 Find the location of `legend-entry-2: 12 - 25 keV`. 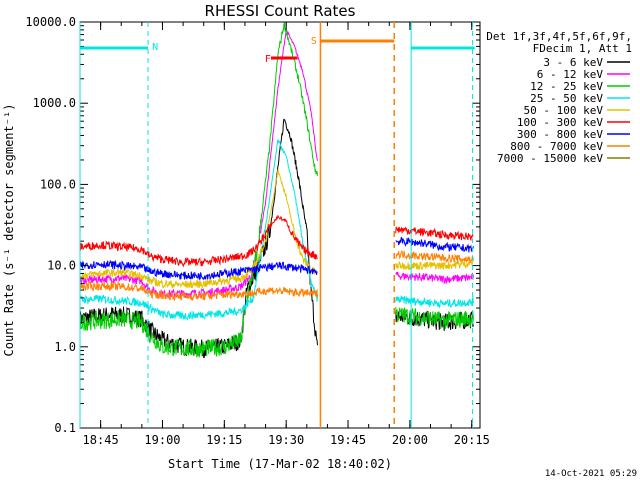

legend-entry-2: 12 - 25 keV is located at coordinates (566, 86).